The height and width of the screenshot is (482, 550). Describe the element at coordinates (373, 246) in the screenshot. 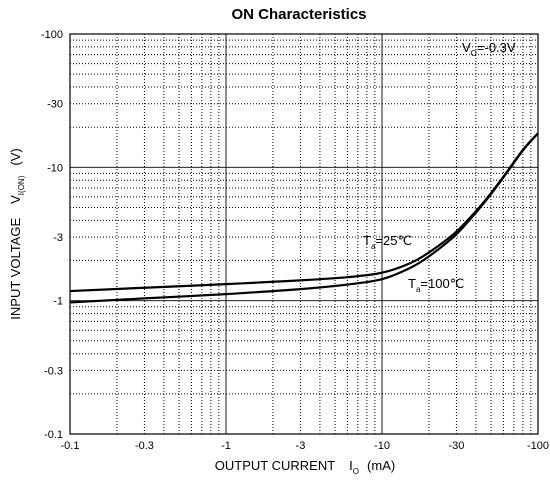

I see `series-label-25c-subscript: a` at that location.